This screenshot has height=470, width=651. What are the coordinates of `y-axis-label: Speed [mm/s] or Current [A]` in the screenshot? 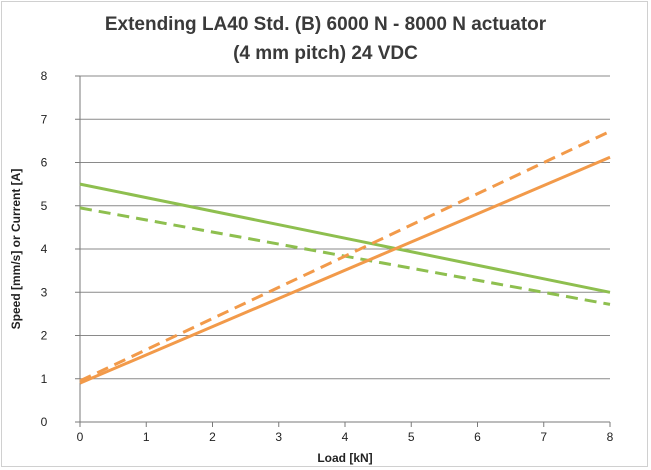 It's located at (16, 249).